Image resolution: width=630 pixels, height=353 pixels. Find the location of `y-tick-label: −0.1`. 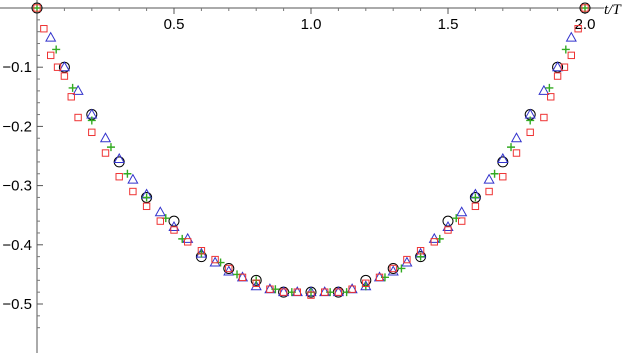

y-tick-label: −0.1 is located at coordinates (17, 67).